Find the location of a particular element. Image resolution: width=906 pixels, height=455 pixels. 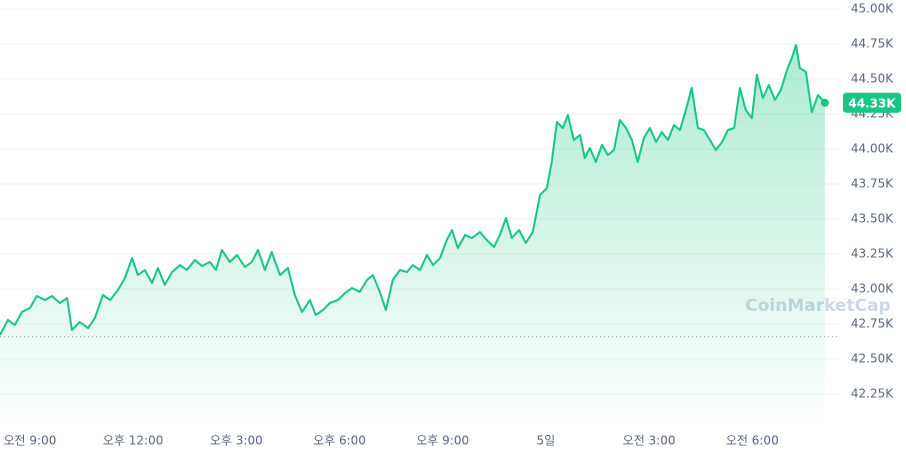

x-tick-label: 오전 3:00 is located at coordinates (649, 441).